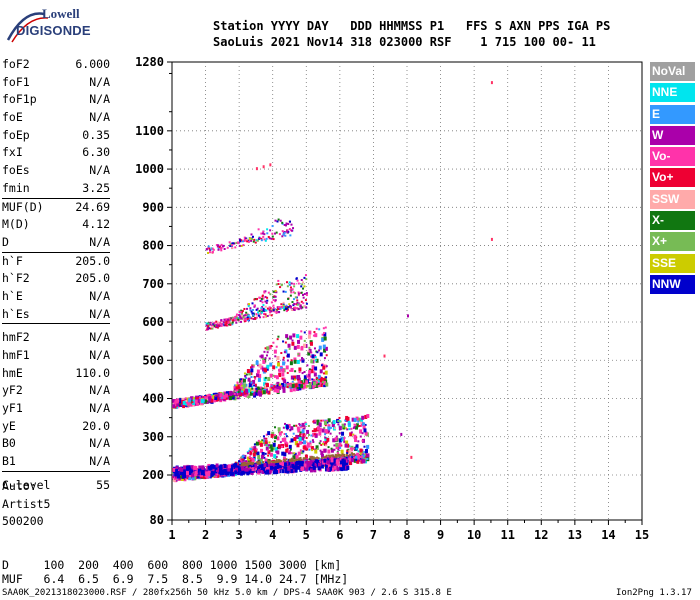 Image resolution: width=700 pixels, height=600 pixels. What do you see at coordinates (153, 284) in the screenshot?
I see `y-tick-label: 700` at bounding box center [153, 284].